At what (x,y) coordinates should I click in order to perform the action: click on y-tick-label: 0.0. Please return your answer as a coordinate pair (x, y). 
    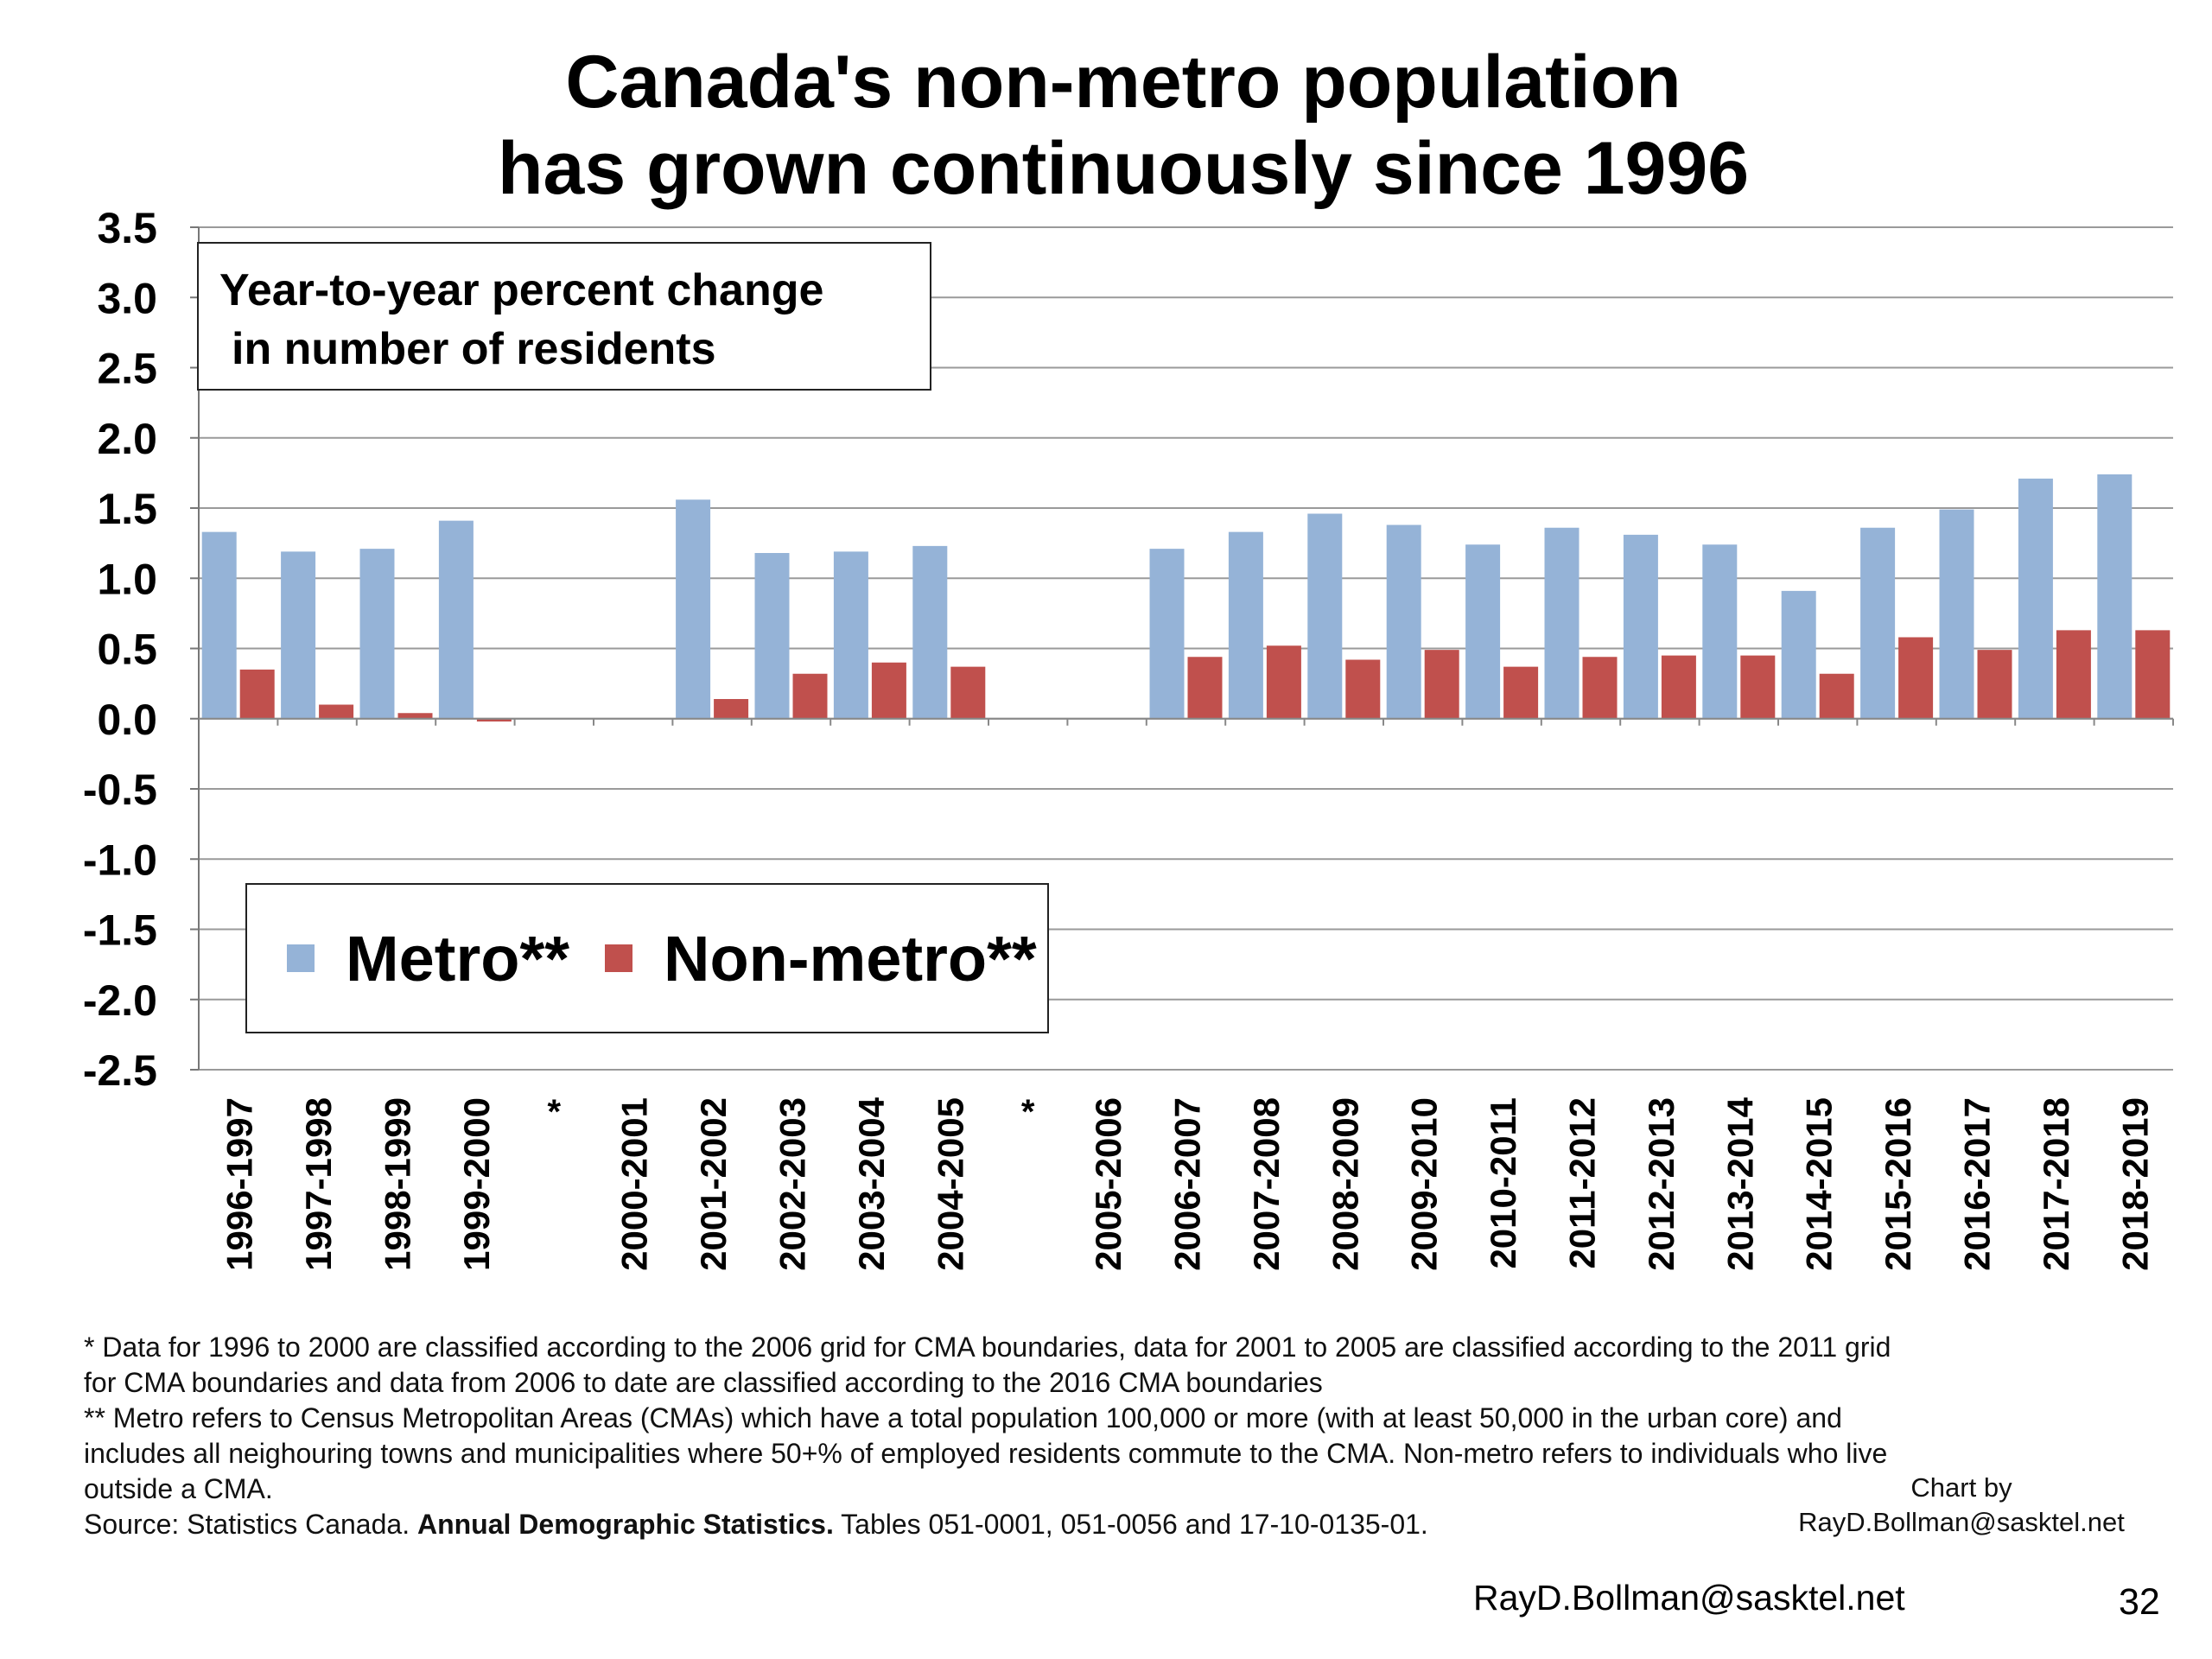
    Looking at the image, I should click on (127, 720).